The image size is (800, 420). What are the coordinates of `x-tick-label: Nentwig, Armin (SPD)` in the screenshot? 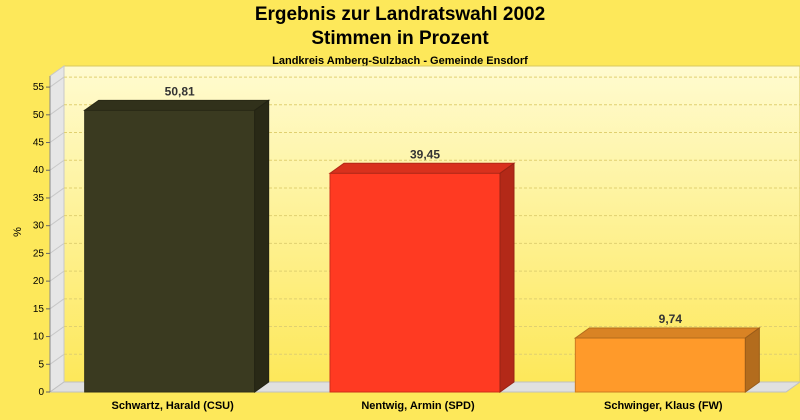 It's located at (418, 406).